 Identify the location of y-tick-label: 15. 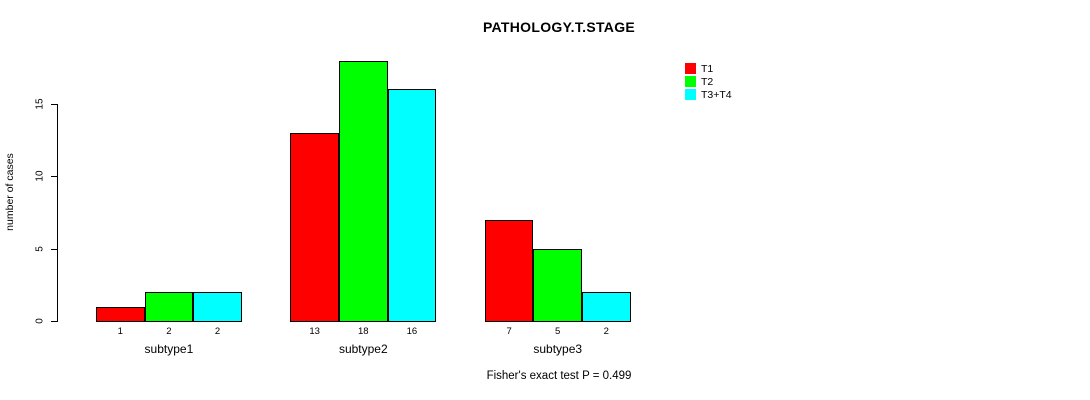
(40, 104).